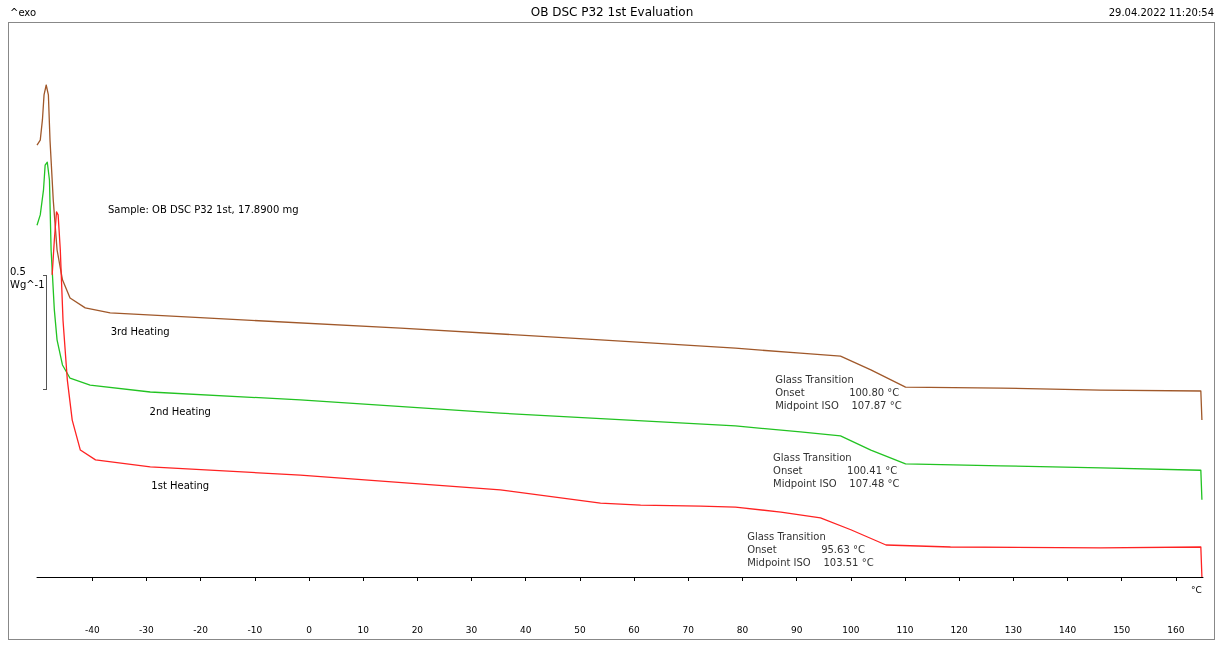  Describe the element at coordinates (417, 629) in the screenshot. I see `x-tick-label: 20` at that location.